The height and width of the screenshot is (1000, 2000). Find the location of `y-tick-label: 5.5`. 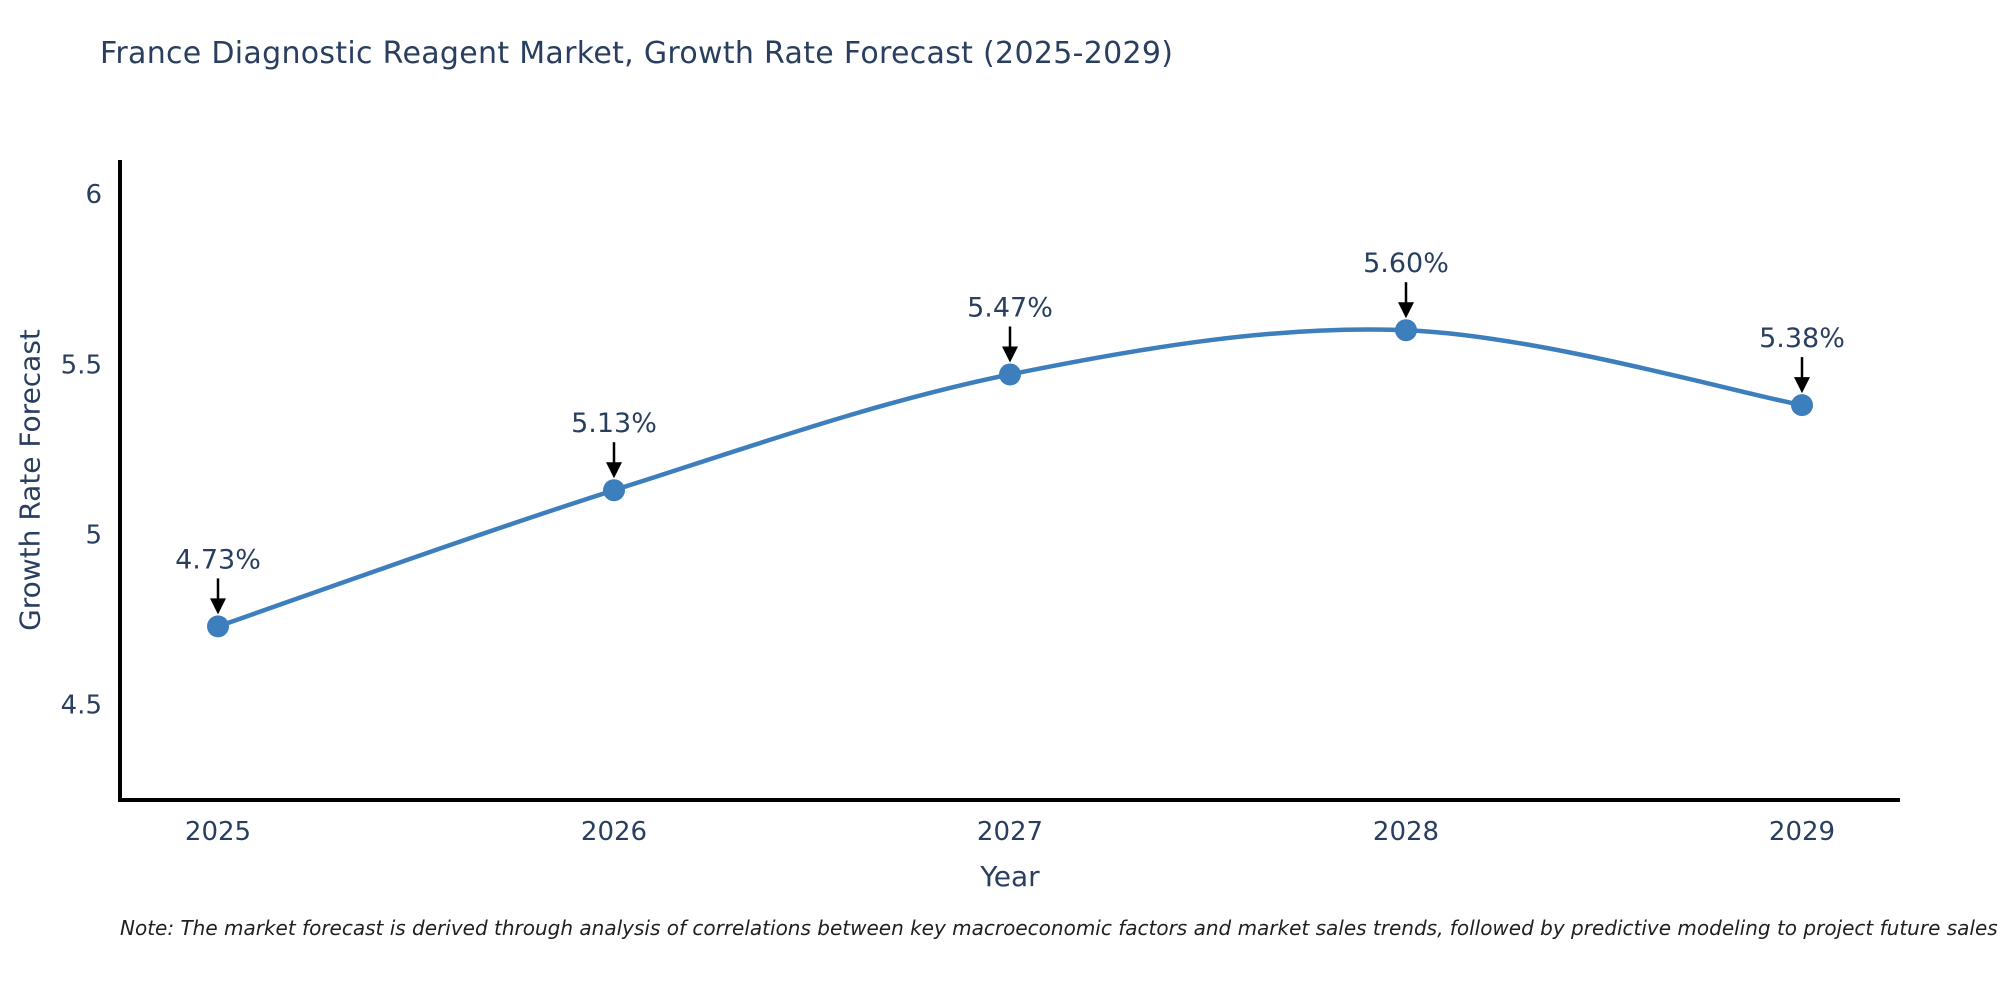

y-tick-label: 5.5 is located at coordinates (81, 365).